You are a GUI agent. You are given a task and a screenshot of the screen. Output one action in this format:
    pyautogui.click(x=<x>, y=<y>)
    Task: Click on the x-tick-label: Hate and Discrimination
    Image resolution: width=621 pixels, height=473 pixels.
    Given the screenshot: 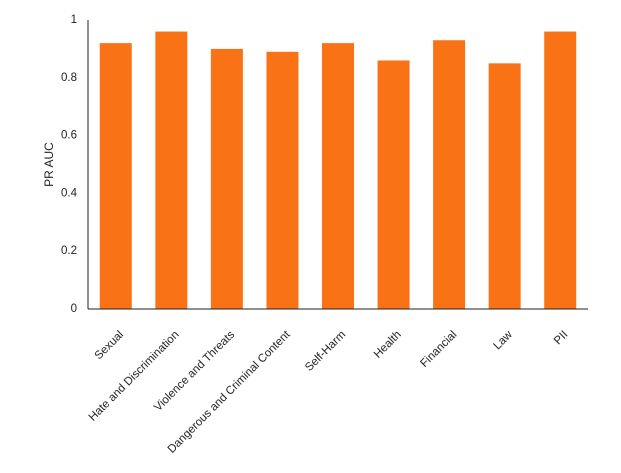 What is the action you would take?
    pyautogui.click(x=134, y=376)
    